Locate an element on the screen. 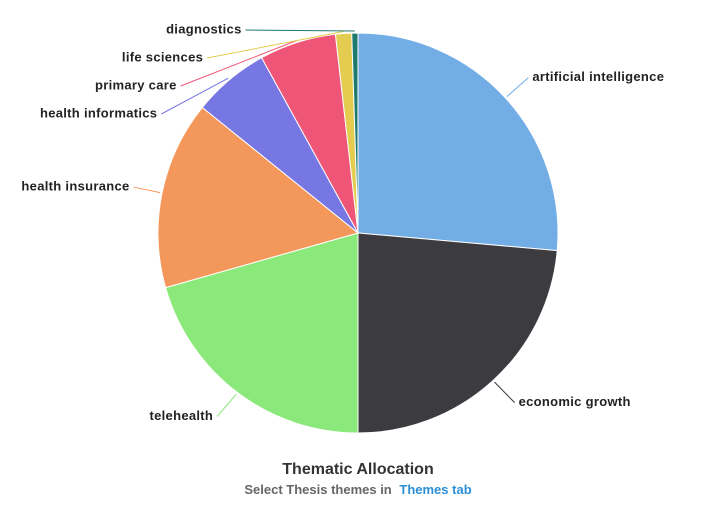  subtitle-text: Select Thesis themes in is located at coordinates (317, 489).